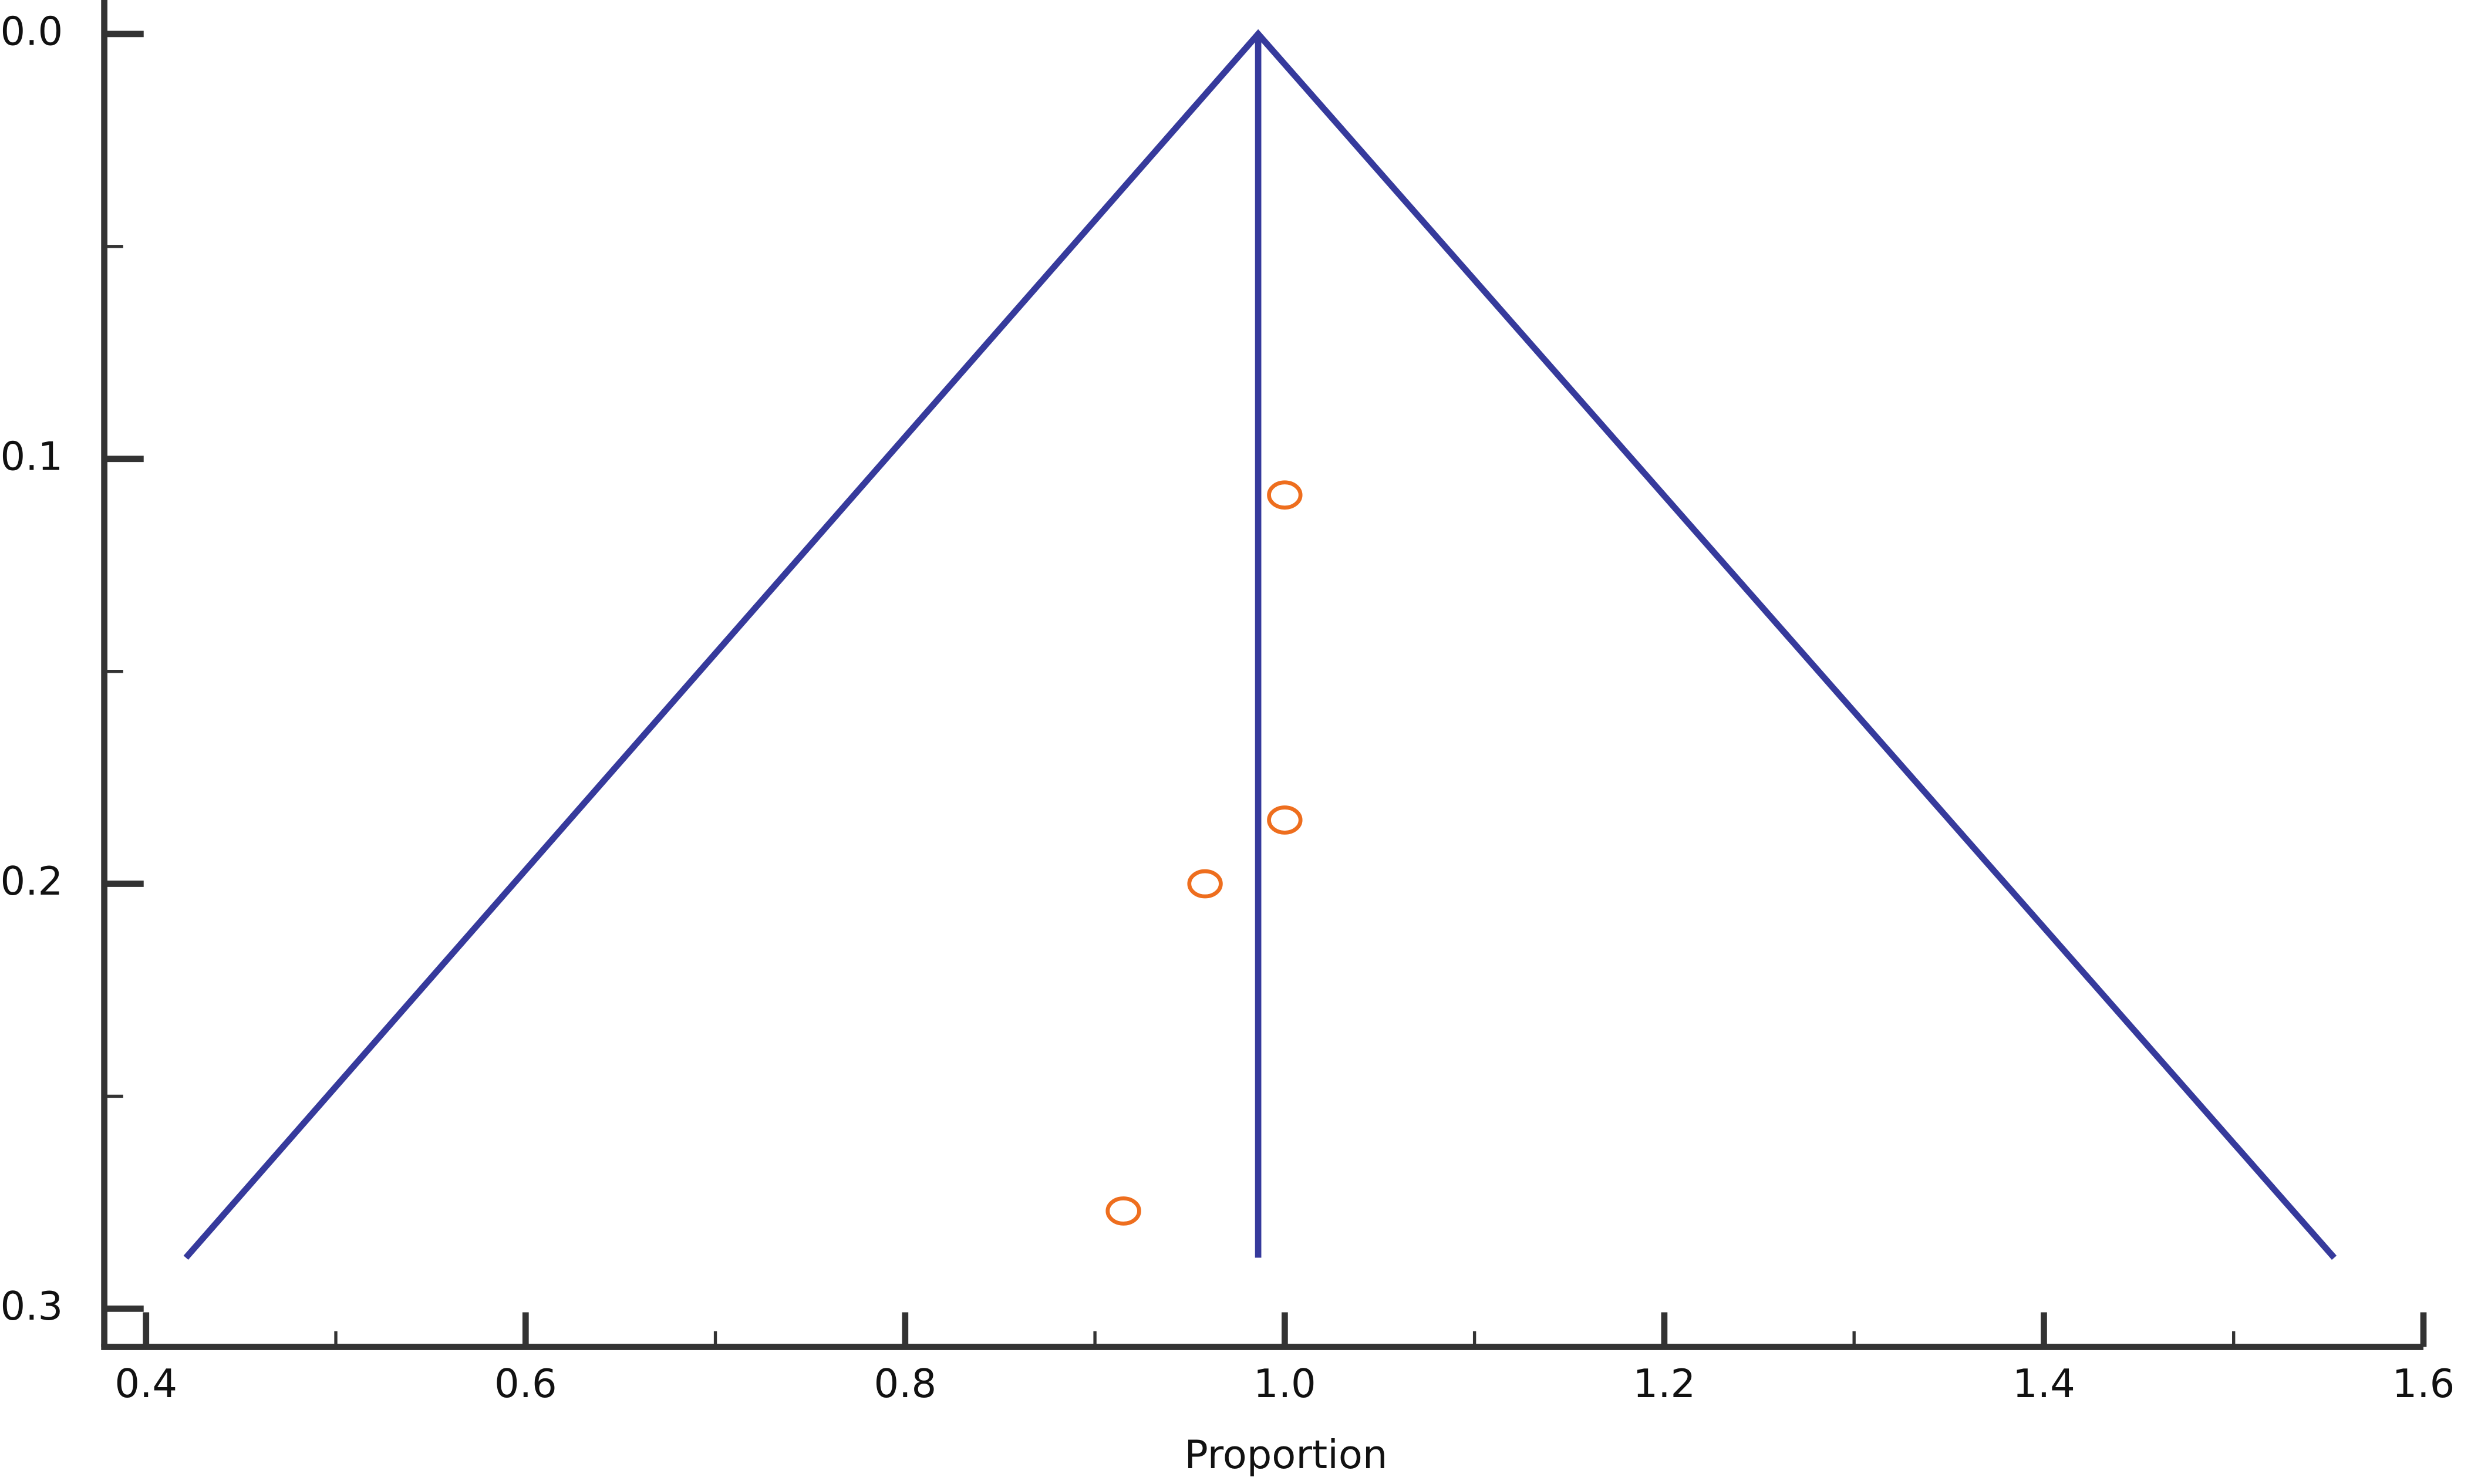 This screenshot has height=1484, width=2471. Describe the element at coordinates (905, 1384) in the screenshot. I see `x-tick-label: 0.8` at that location.